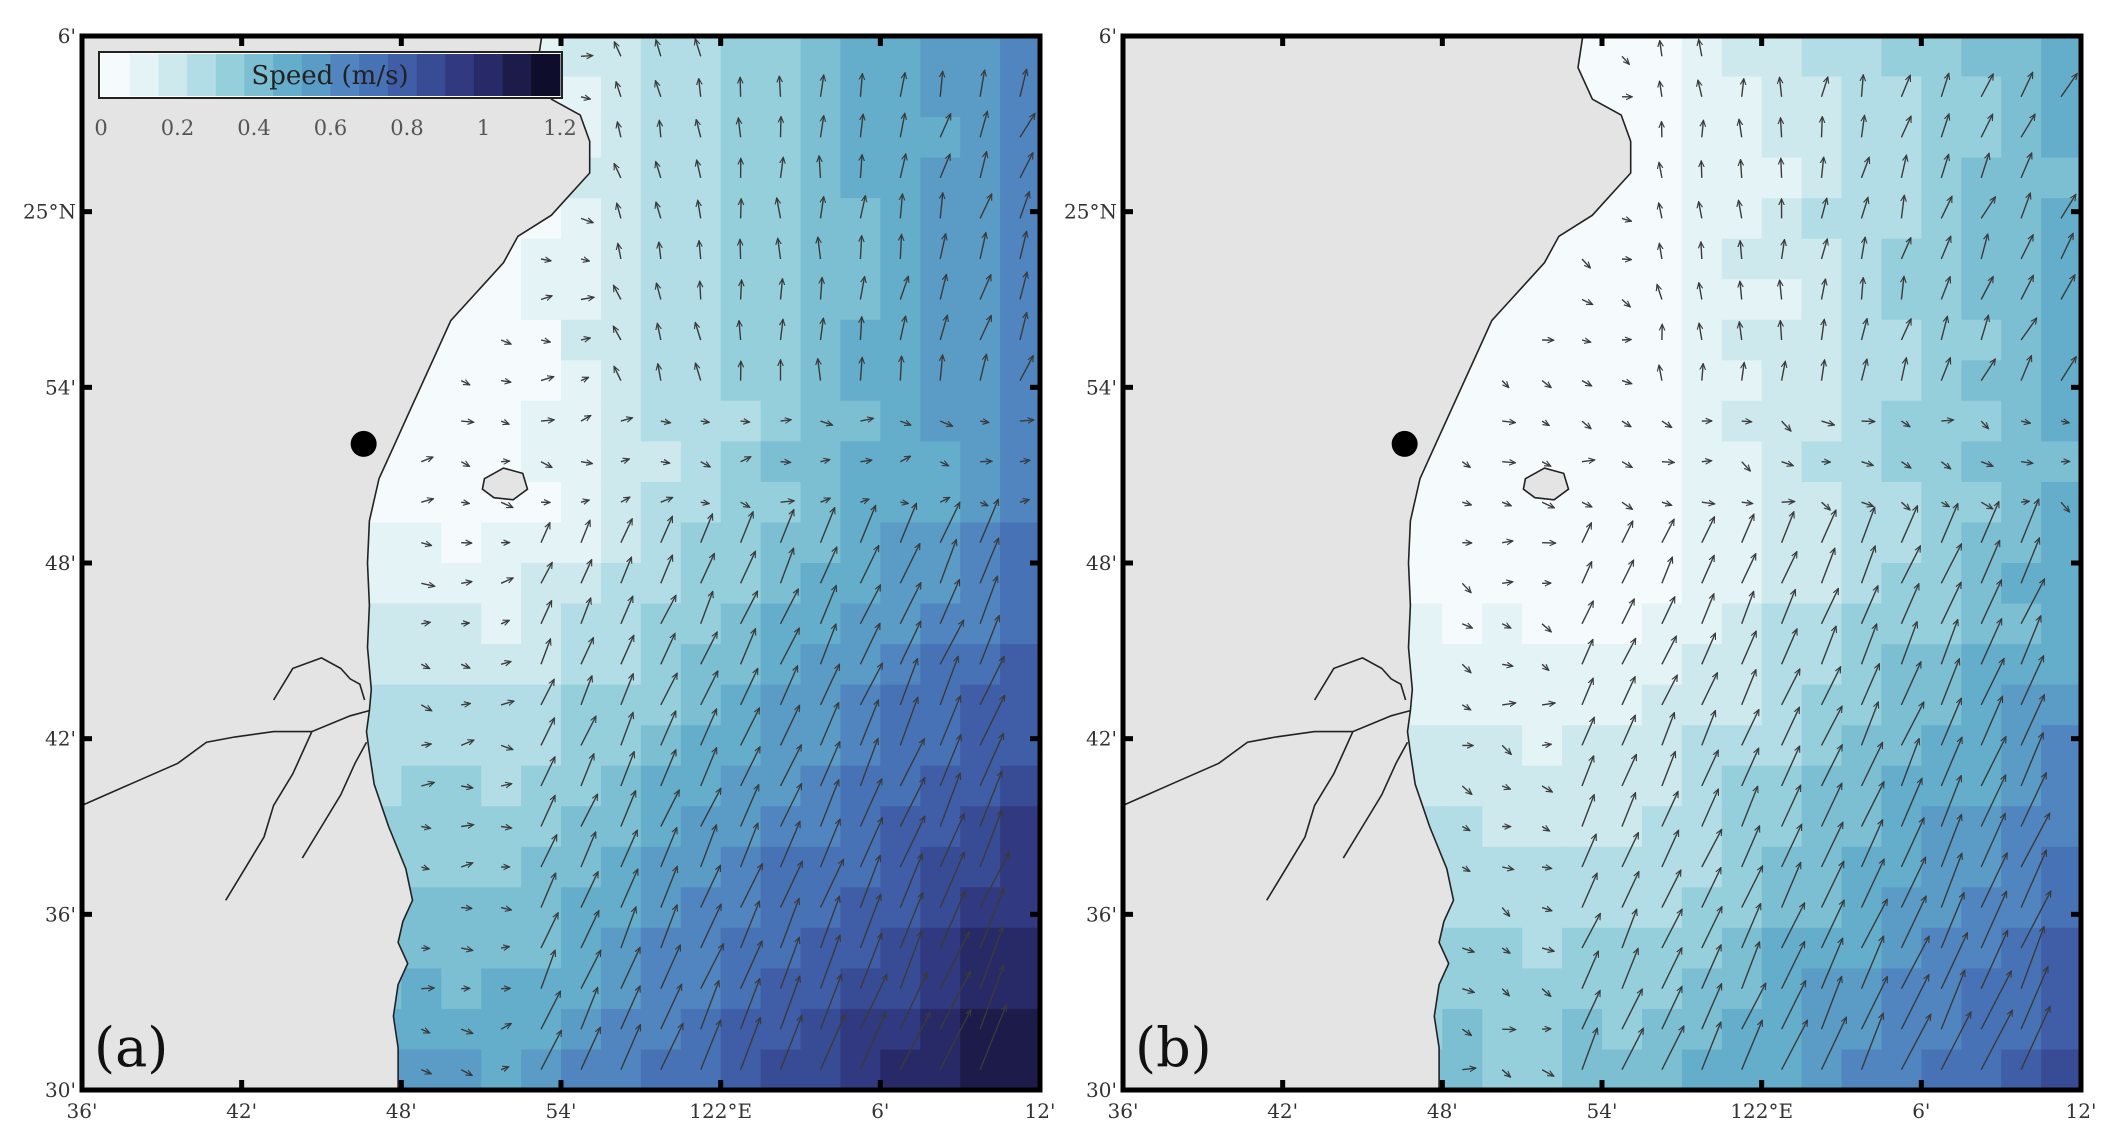 The image size is (2114, 1142). What do you see at coordinates (49, 212) in the screenshot?
I see `latitude-tick-label: 25°N` at bounding box center [49, 212].